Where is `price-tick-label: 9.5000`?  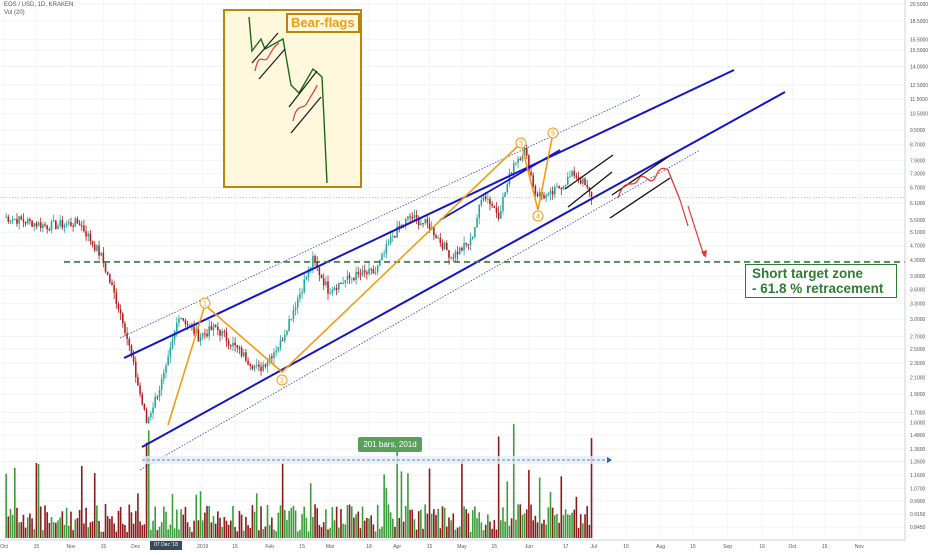
price-tick-label: 9.5000 is located at coordinates (918, 131).